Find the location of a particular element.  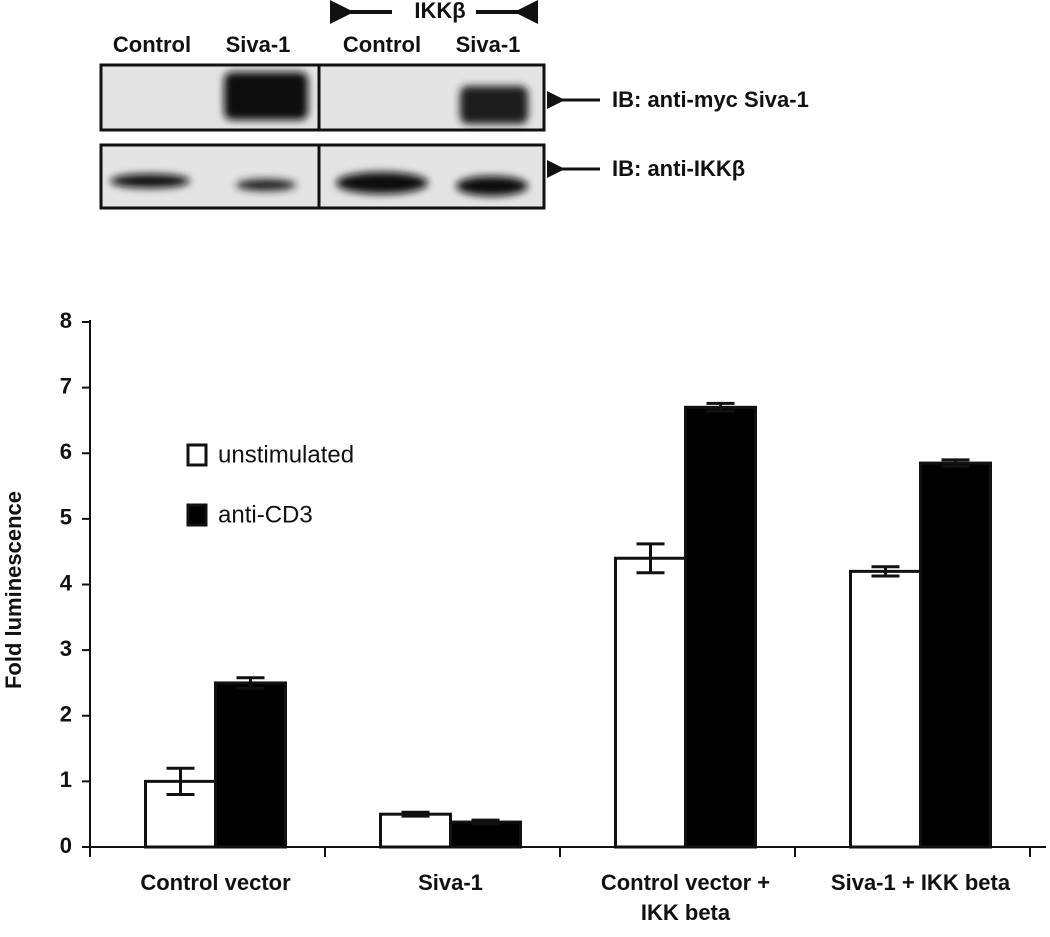

legend-label: unstimulated is located at coordinates (286, 454).